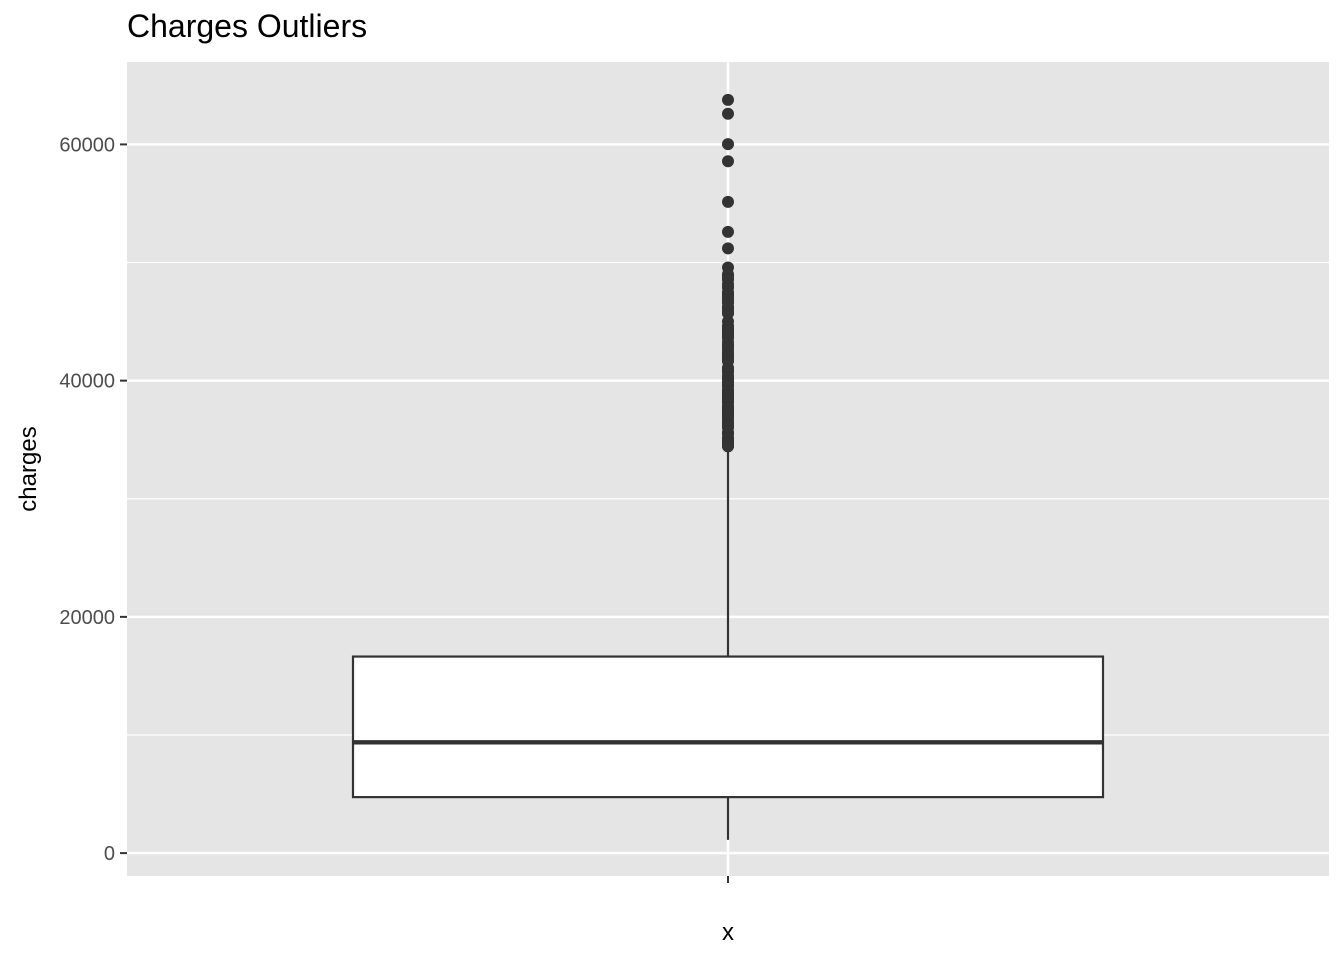 The height and width of the screenshot is (960, 1344). What do you see at coordinates (87, 145) in the screenshot?
I see `y-tick-label: 60000` at bounding box center [87, 145].